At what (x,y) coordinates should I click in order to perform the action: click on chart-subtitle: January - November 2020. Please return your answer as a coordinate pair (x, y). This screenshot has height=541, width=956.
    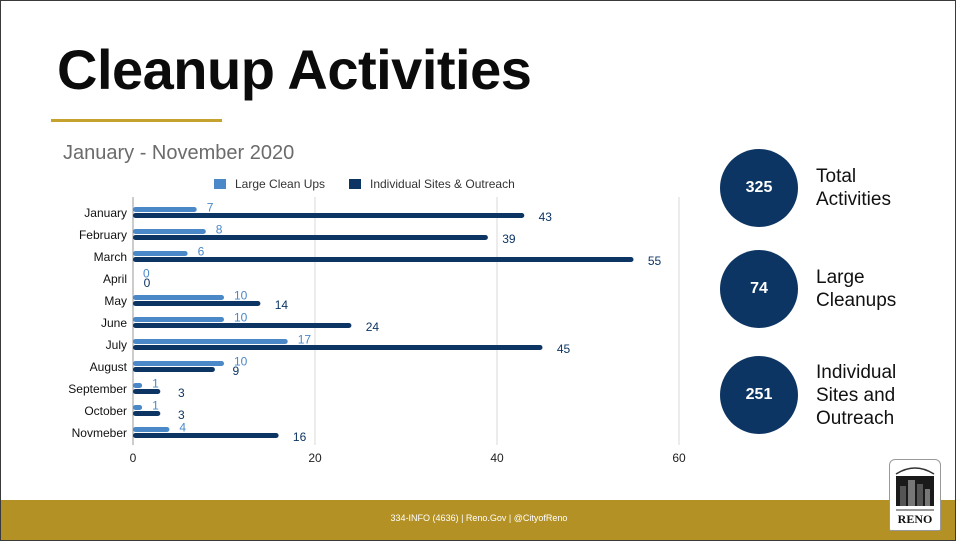
    Looking at the image, I should click on (179, 153).